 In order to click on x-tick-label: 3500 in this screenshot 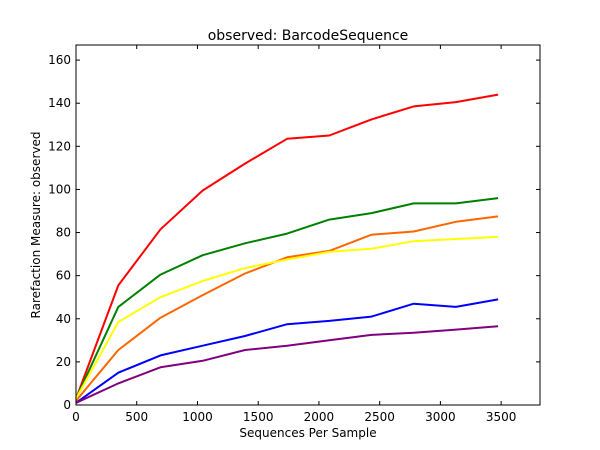, I will do `click(501, 417)`.